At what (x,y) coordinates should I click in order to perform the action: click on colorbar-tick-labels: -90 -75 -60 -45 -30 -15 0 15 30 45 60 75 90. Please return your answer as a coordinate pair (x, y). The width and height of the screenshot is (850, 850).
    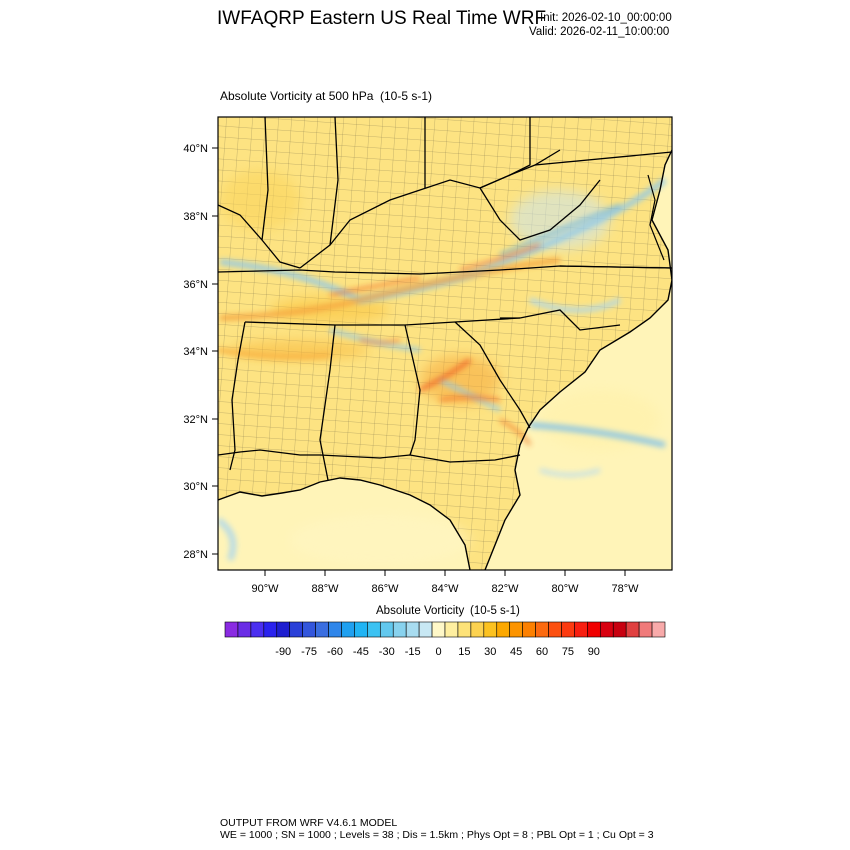
    Looking at the image, I should click on (437, 652).